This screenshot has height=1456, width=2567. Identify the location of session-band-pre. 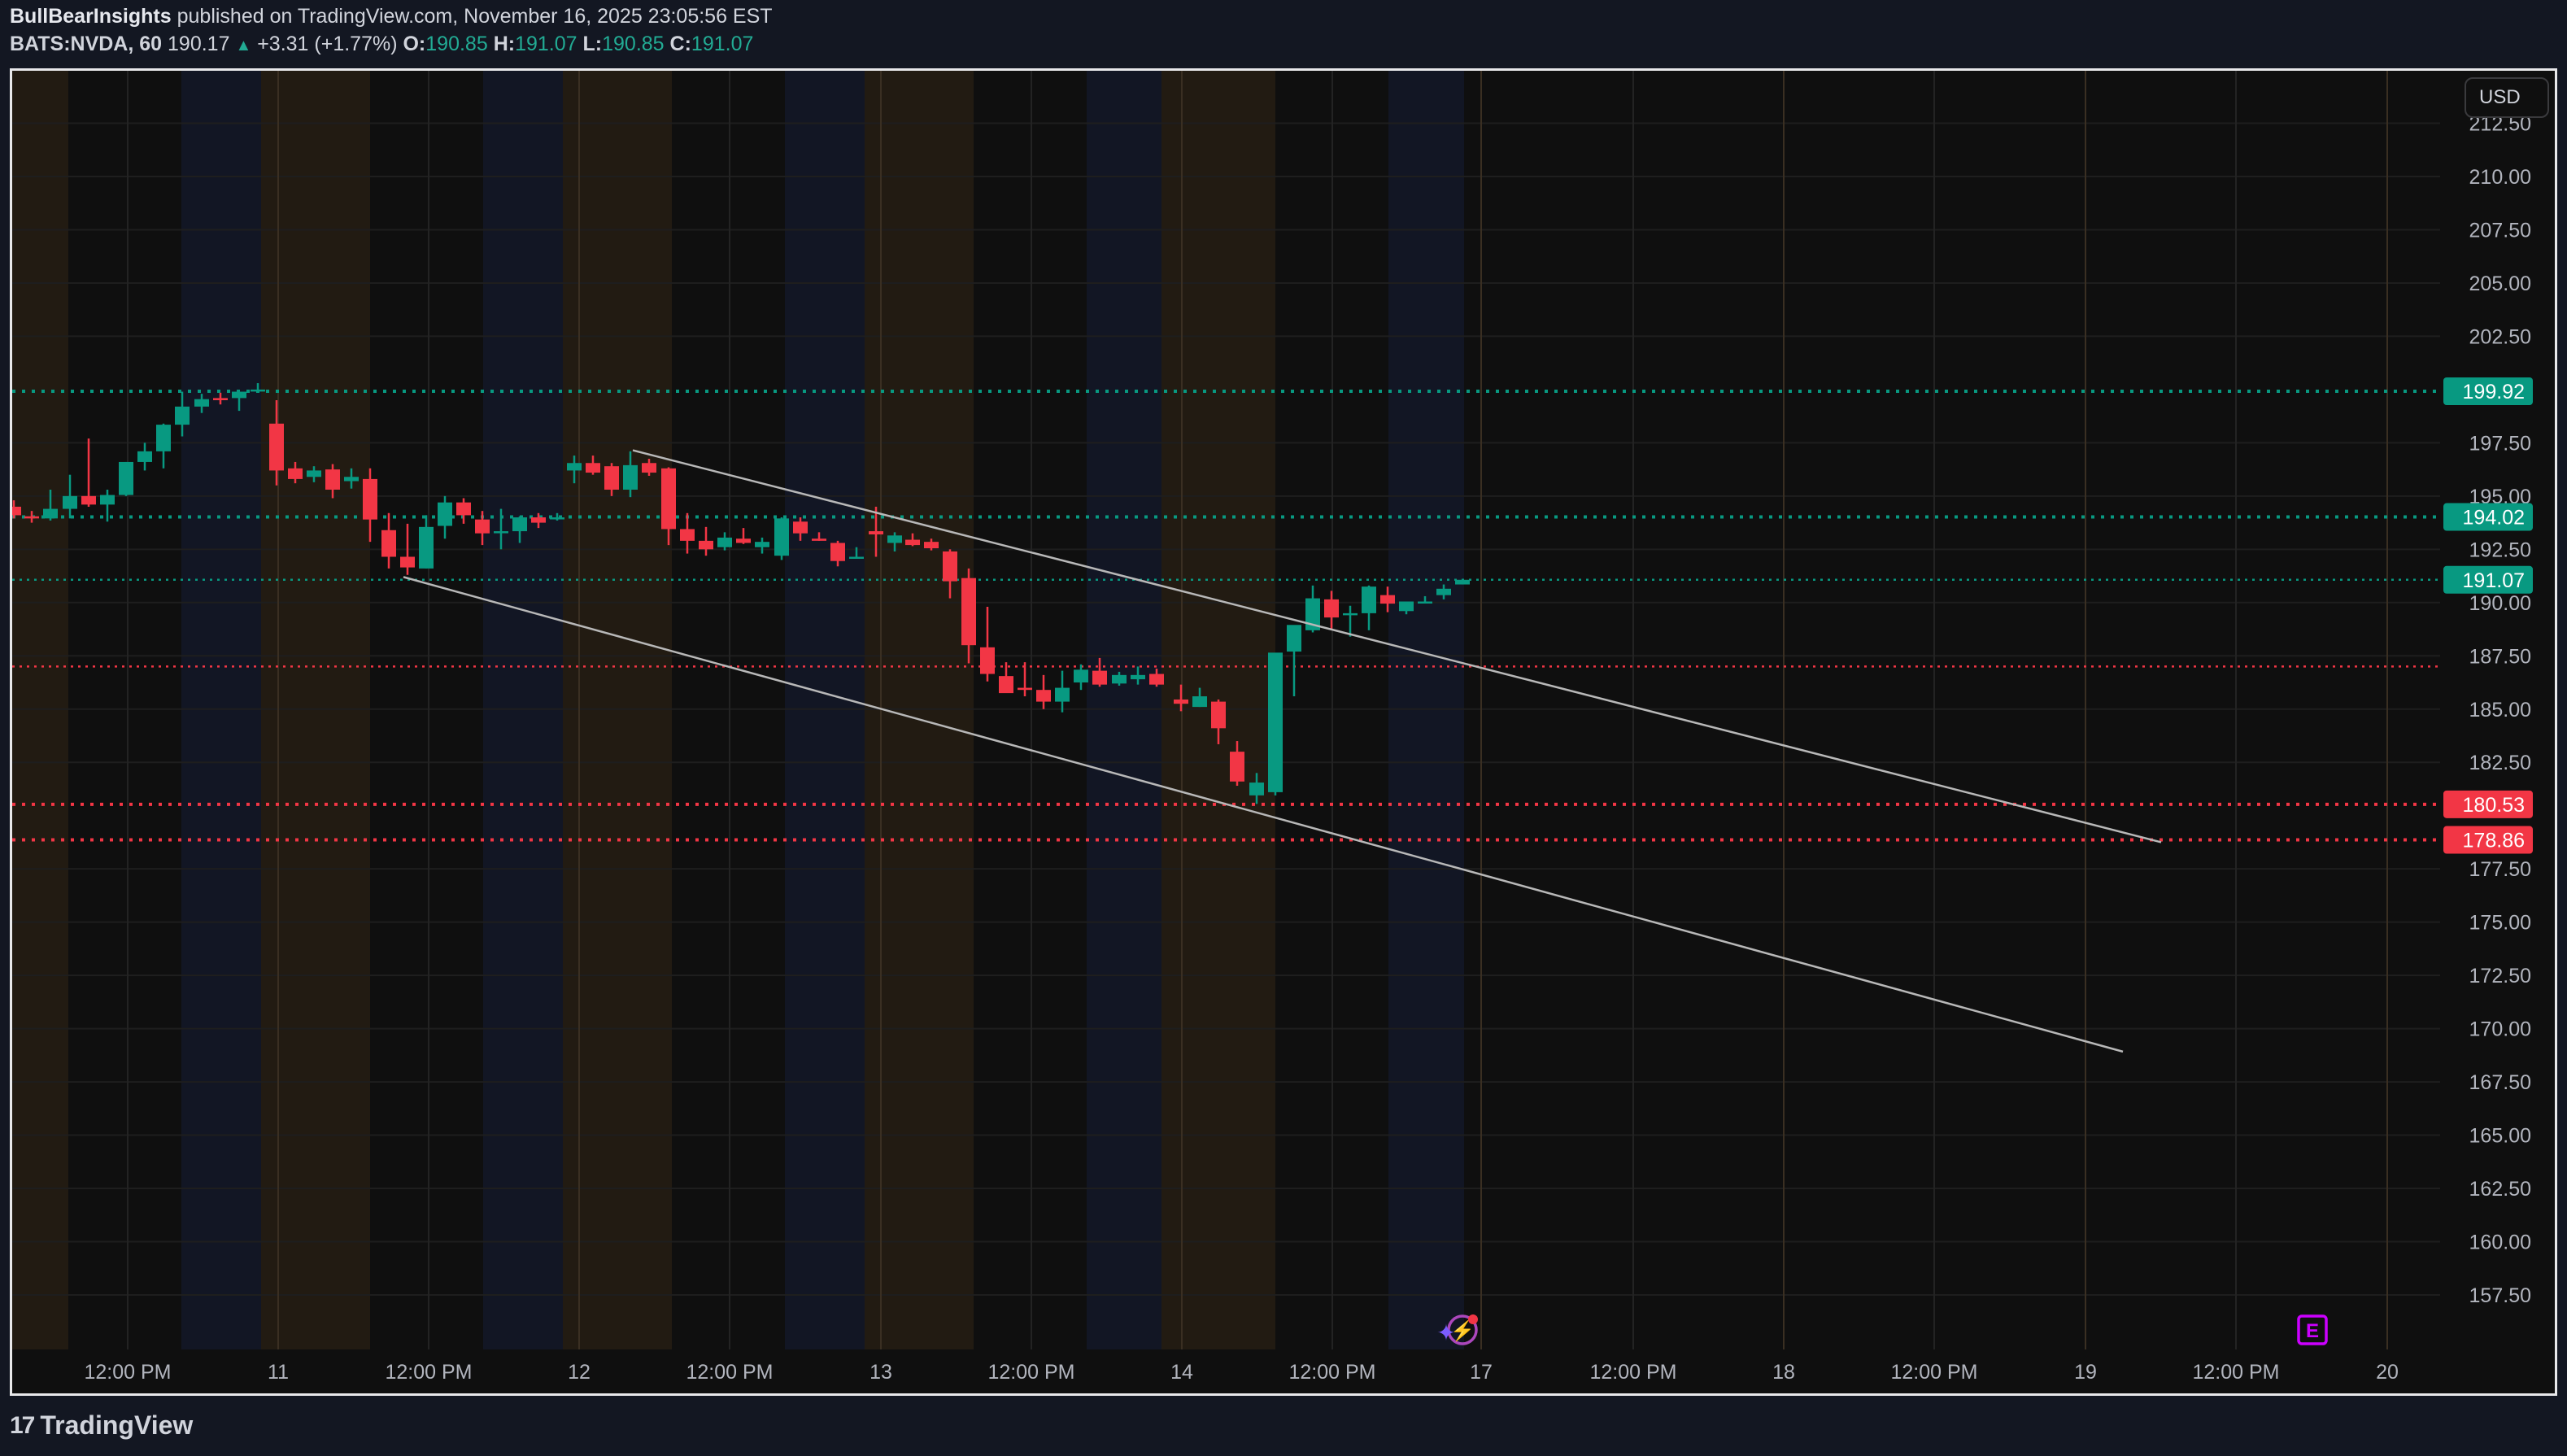
(40, 710).